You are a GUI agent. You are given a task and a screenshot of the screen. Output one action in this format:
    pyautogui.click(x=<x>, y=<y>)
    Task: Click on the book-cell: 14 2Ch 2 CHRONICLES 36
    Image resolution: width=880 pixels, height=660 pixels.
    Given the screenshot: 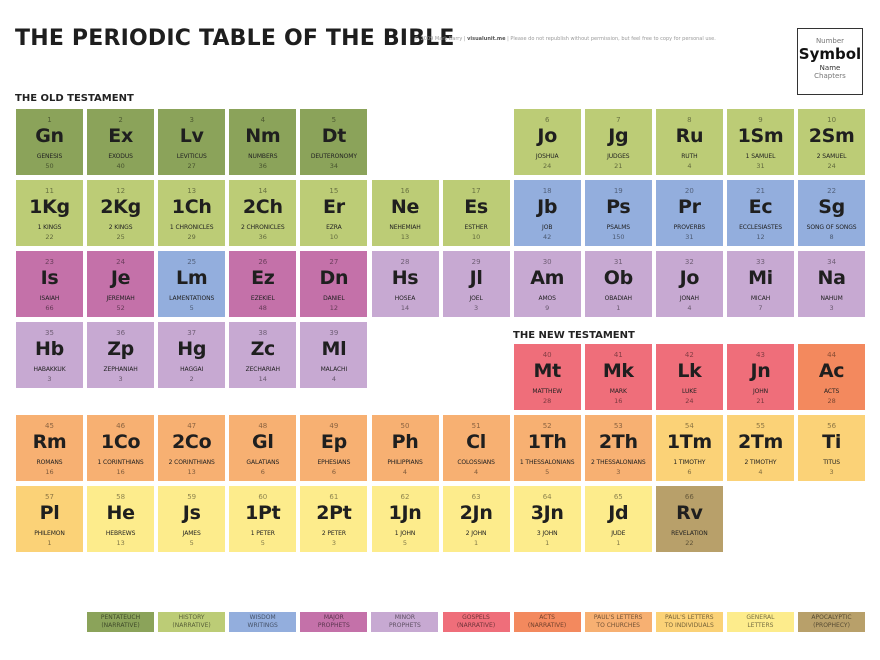 What is the action you would take?
    pyautogui.click(x=263, y=213)
    